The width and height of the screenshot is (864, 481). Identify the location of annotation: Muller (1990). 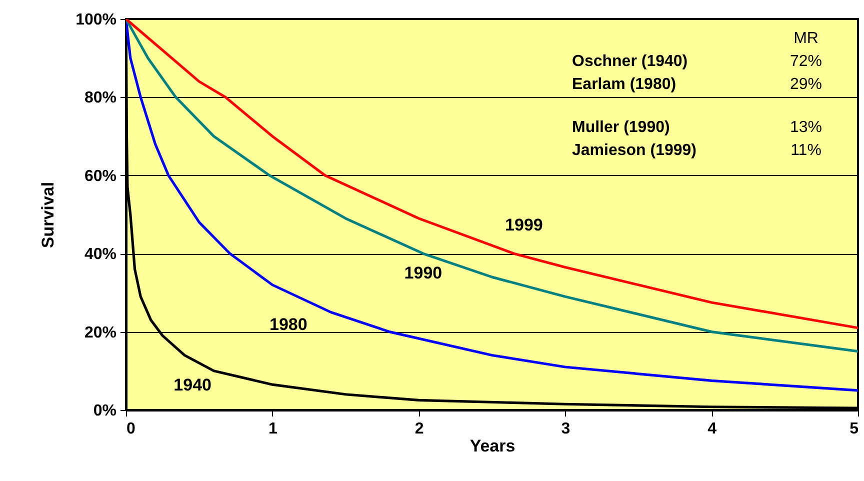
(621, 127).